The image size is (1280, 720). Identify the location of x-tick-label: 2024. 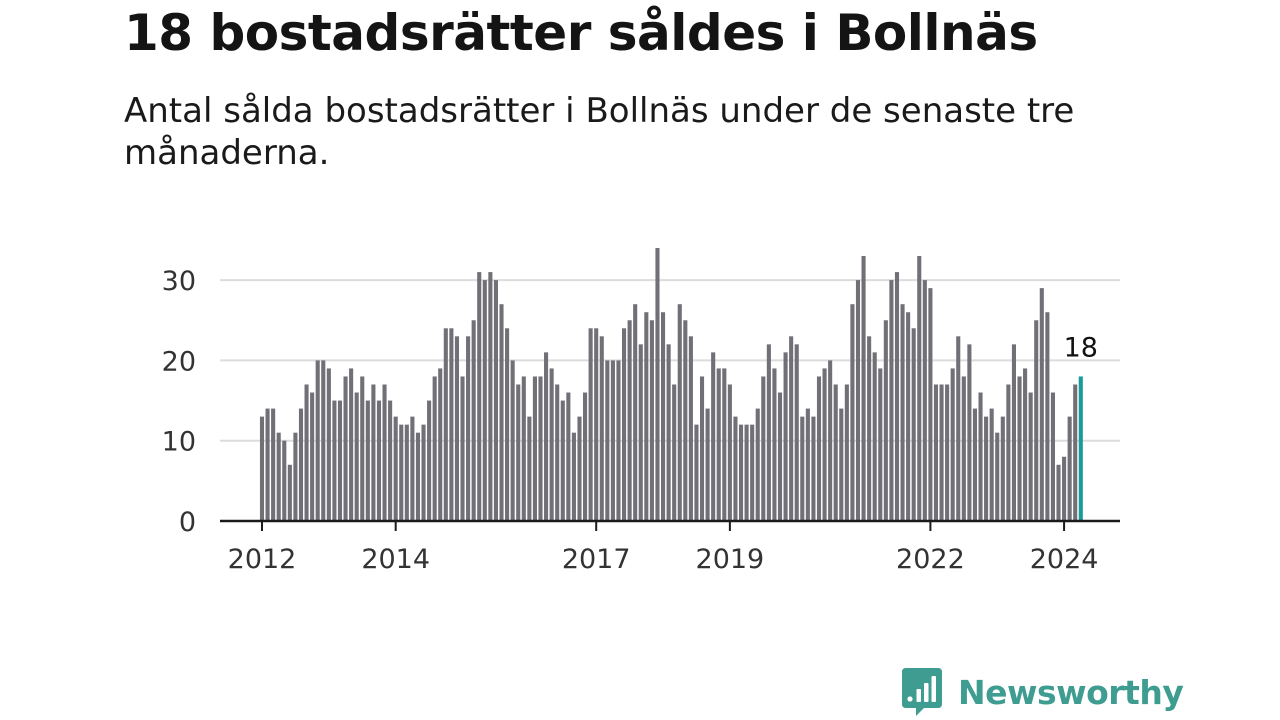
(1064, 559).